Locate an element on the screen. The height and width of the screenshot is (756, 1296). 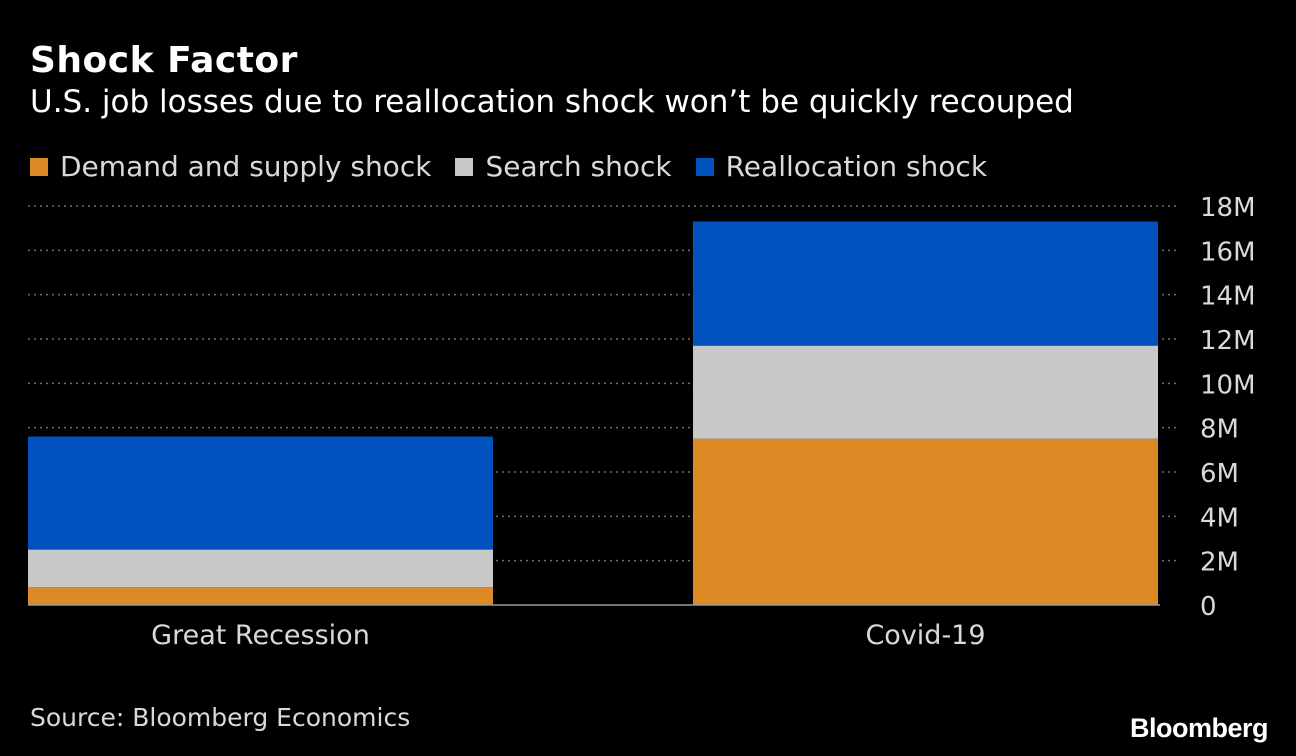
legend-item-search: Search shock is located at coordinates (563, 166).